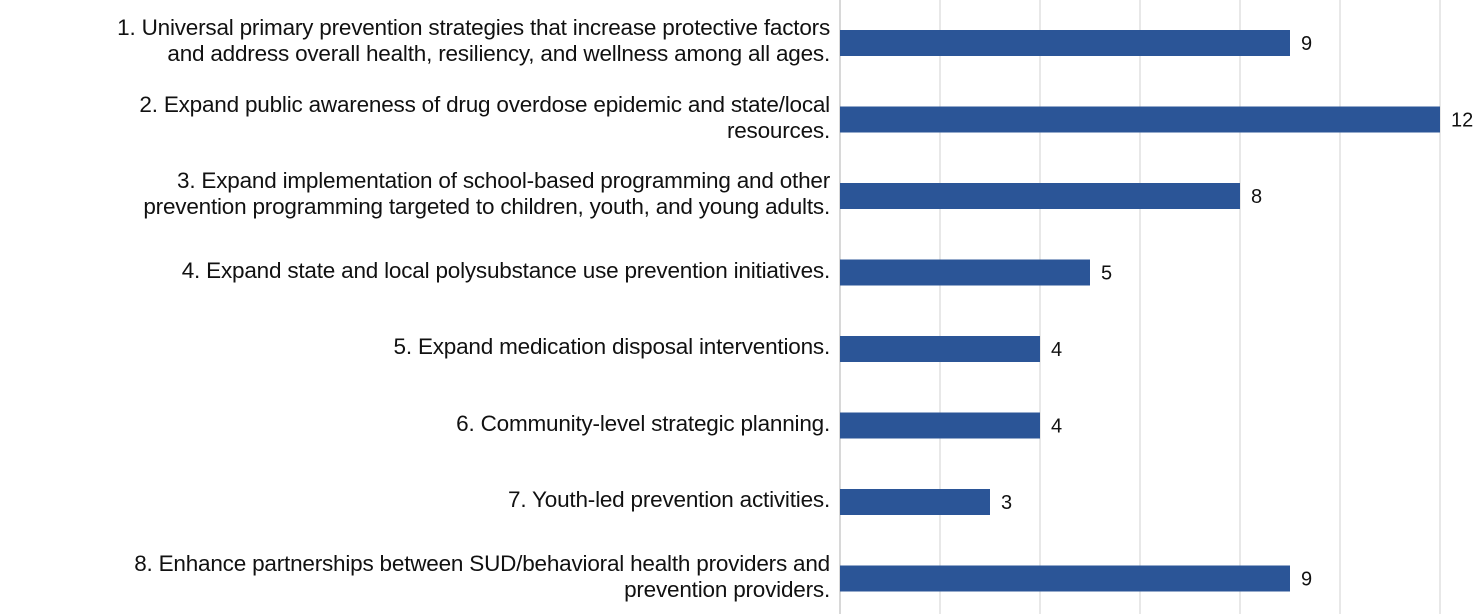 This screenshot has height=614, width=1484. I want to click on category-label-line: prevention providers., so click(727, 589).